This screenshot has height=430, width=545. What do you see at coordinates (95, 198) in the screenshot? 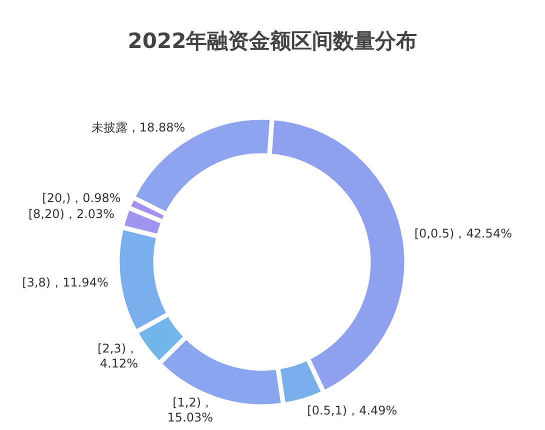
I see `data-label: ，0.98%` at bounding box center [95, 198].